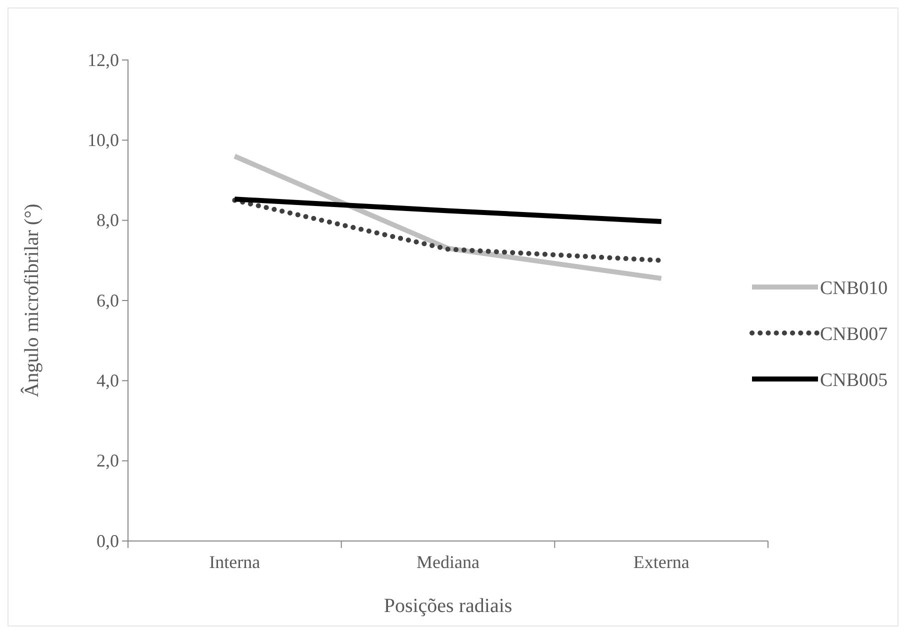  I want to click on y-axis-title: Ângulo microfibrilar (°), so click(31, 301).